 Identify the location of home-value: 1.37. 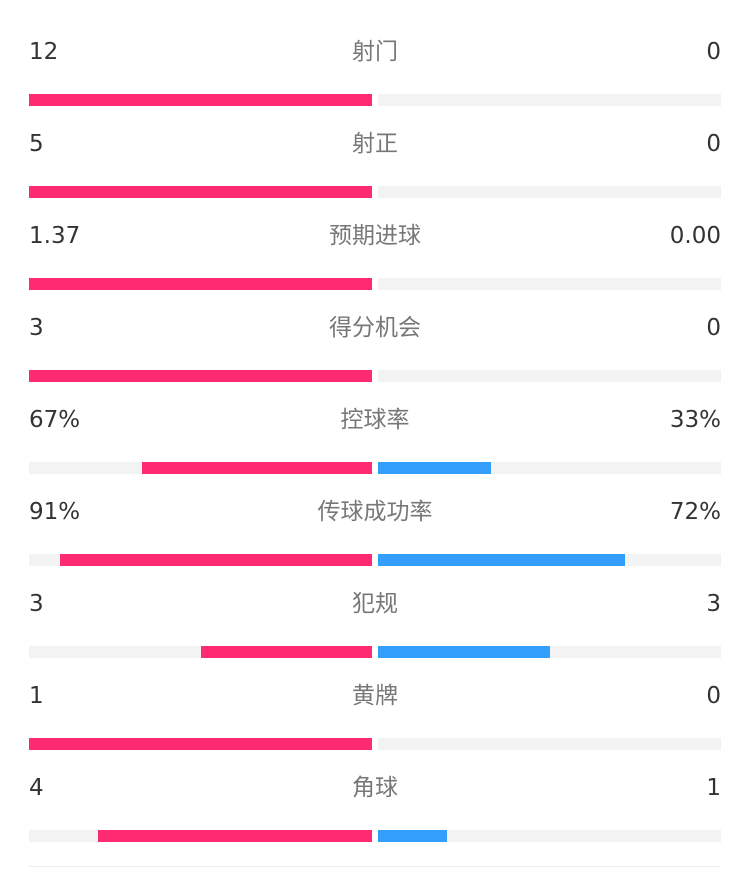
(55, 236).